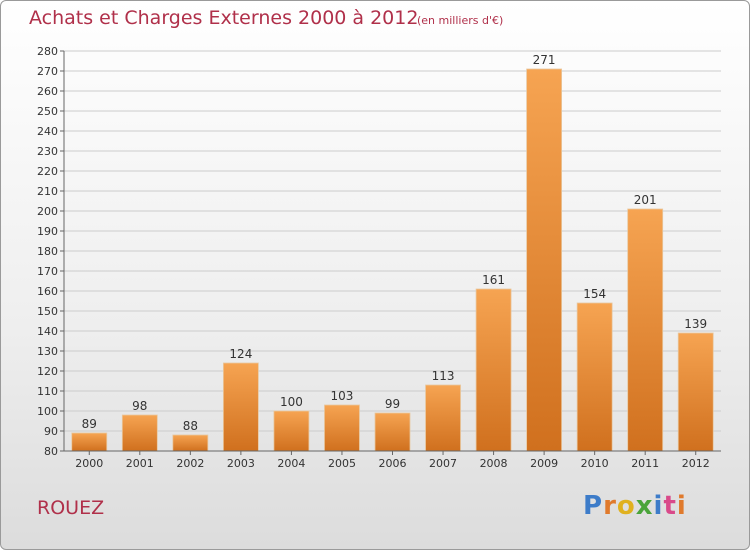 This screenshot has height=550, width=750. Describe the element at coordinates (47, 171) in the screenshot. I see `y-tick-label: 220` at that location.